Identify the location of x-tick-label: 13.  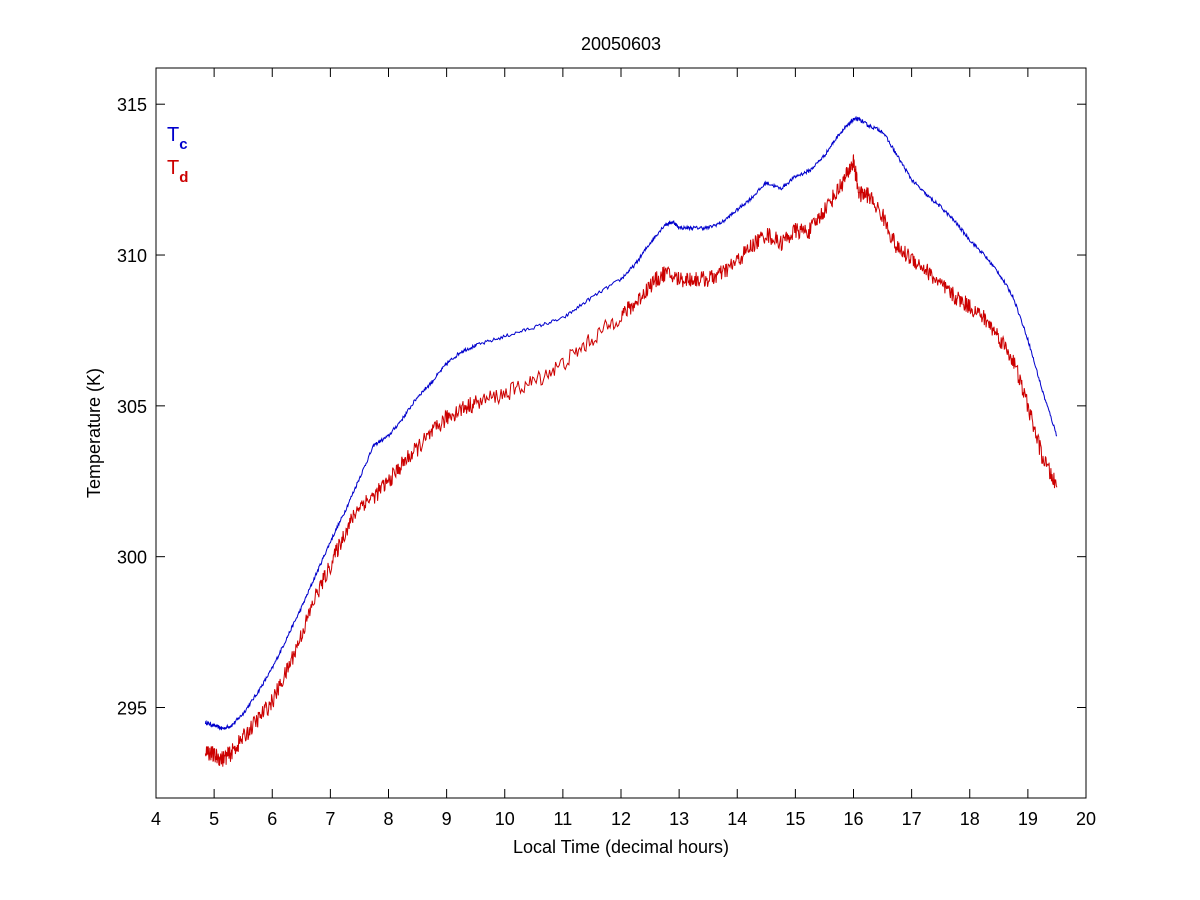
(679, 819).